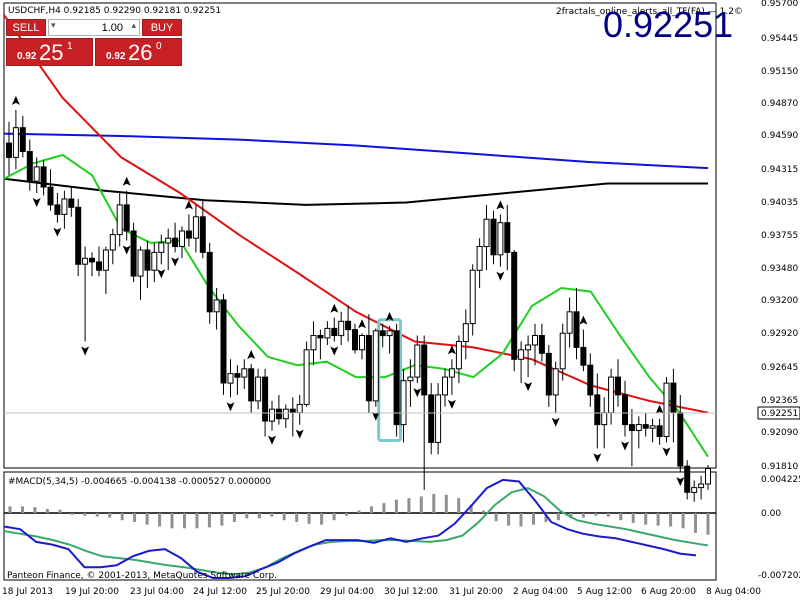  I want to click on price-tick: 0.94035, so click(779, 203).